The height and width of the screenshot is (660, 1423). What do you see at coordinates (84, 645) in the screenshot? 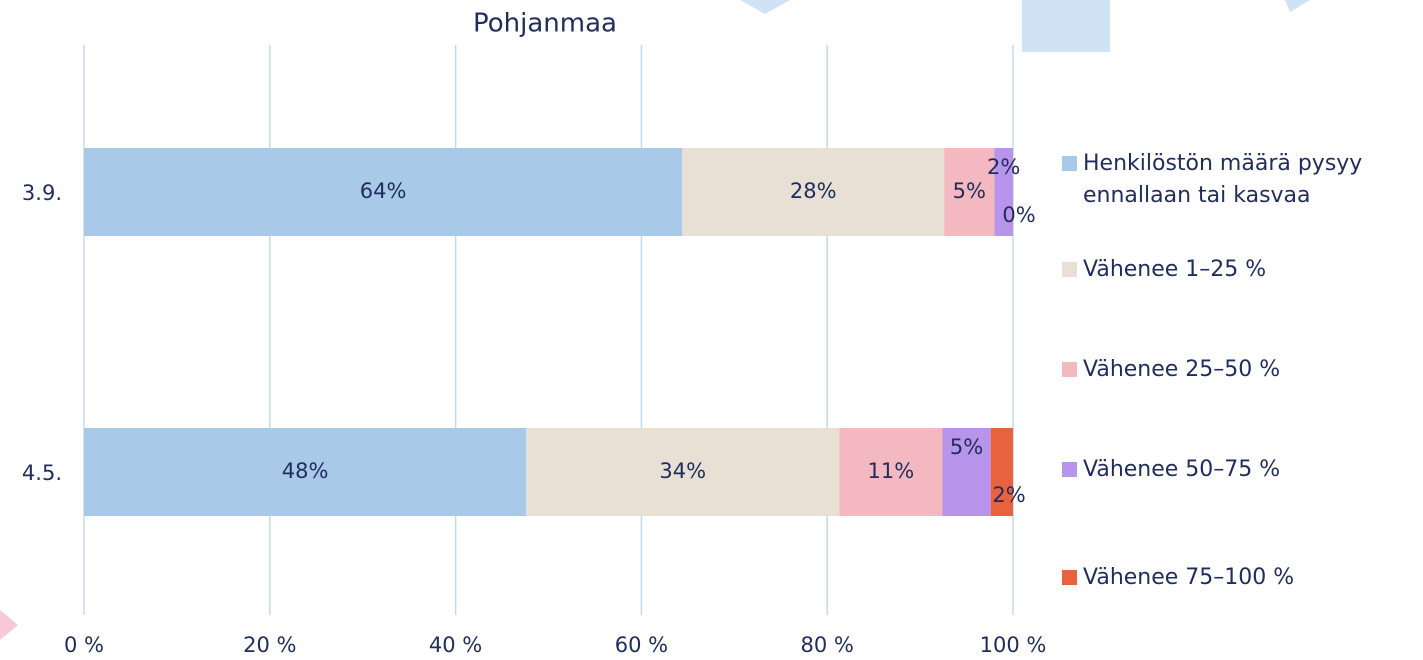
I see `x-tick-label: 0 %` at bounding box center [84, 645].